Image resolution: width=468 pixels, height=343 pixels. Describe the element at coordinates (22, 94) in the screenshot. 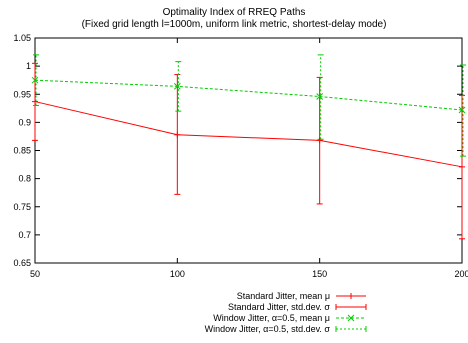

I see `y-tick-label: 0.95` at that location.